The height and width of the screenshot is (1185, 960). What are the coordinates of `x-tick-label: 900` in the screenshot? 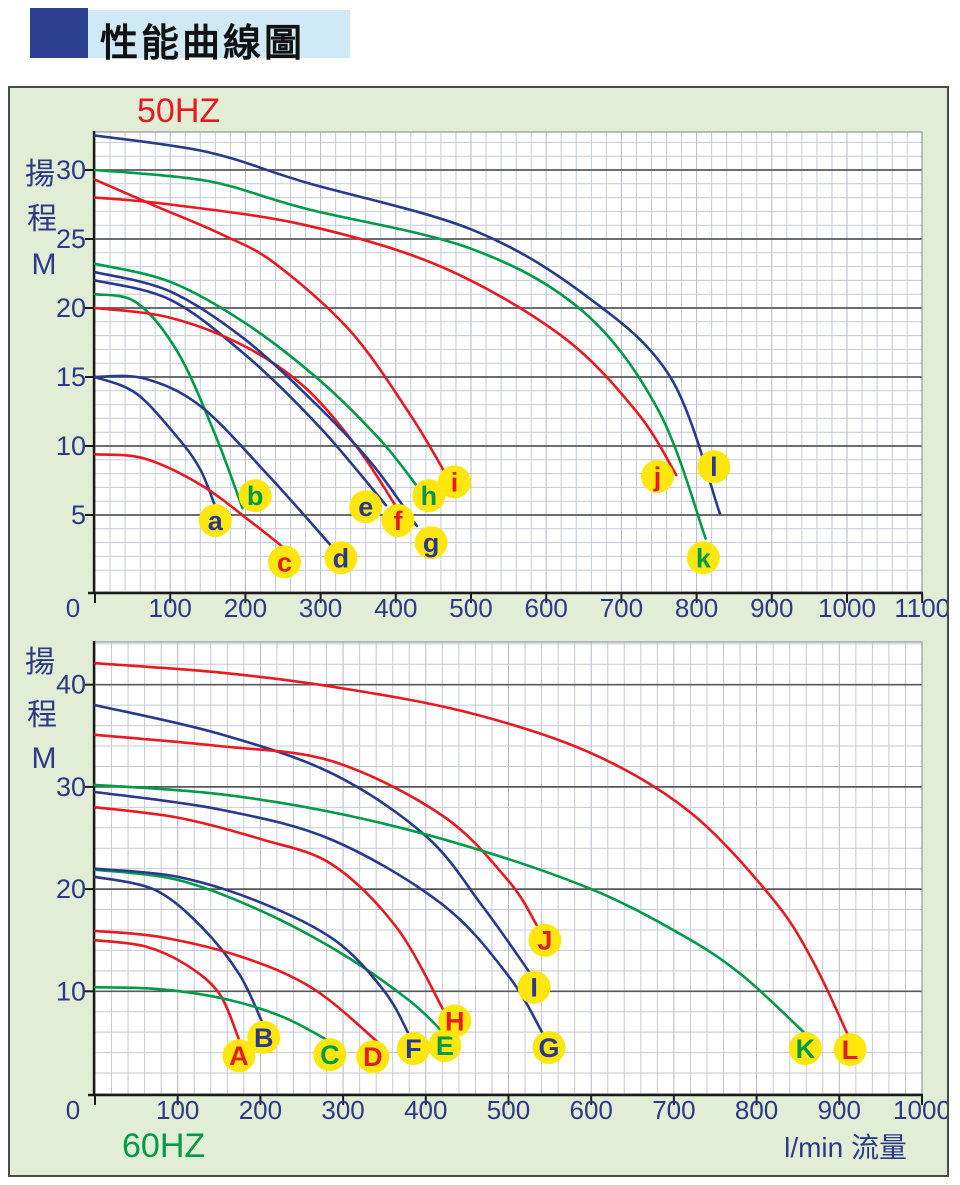 It's located at (839, 1110).